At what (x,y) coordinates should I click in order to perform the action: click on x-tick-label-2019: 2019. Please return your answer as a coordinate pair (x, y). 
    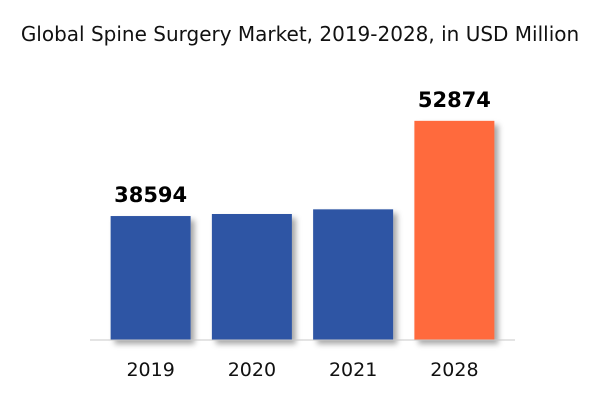
    Looking at the image, I should click on (150, 370).